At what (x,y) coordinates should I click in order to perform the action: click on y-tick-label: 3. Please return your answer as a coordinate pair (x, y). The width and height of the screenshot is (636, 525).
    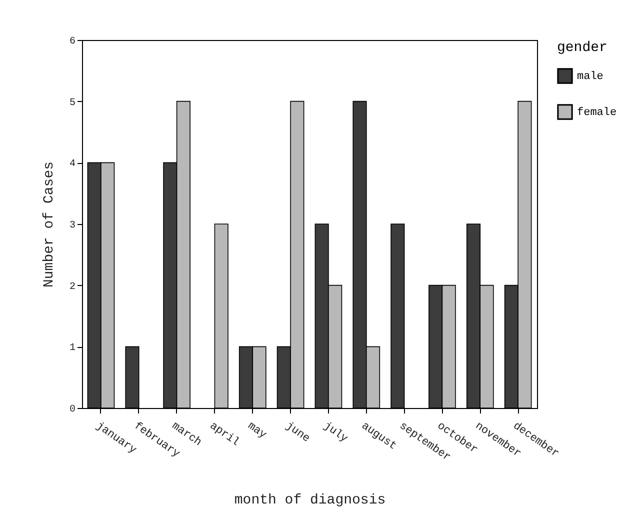
    Looking at the image, I should click on (72, 226).